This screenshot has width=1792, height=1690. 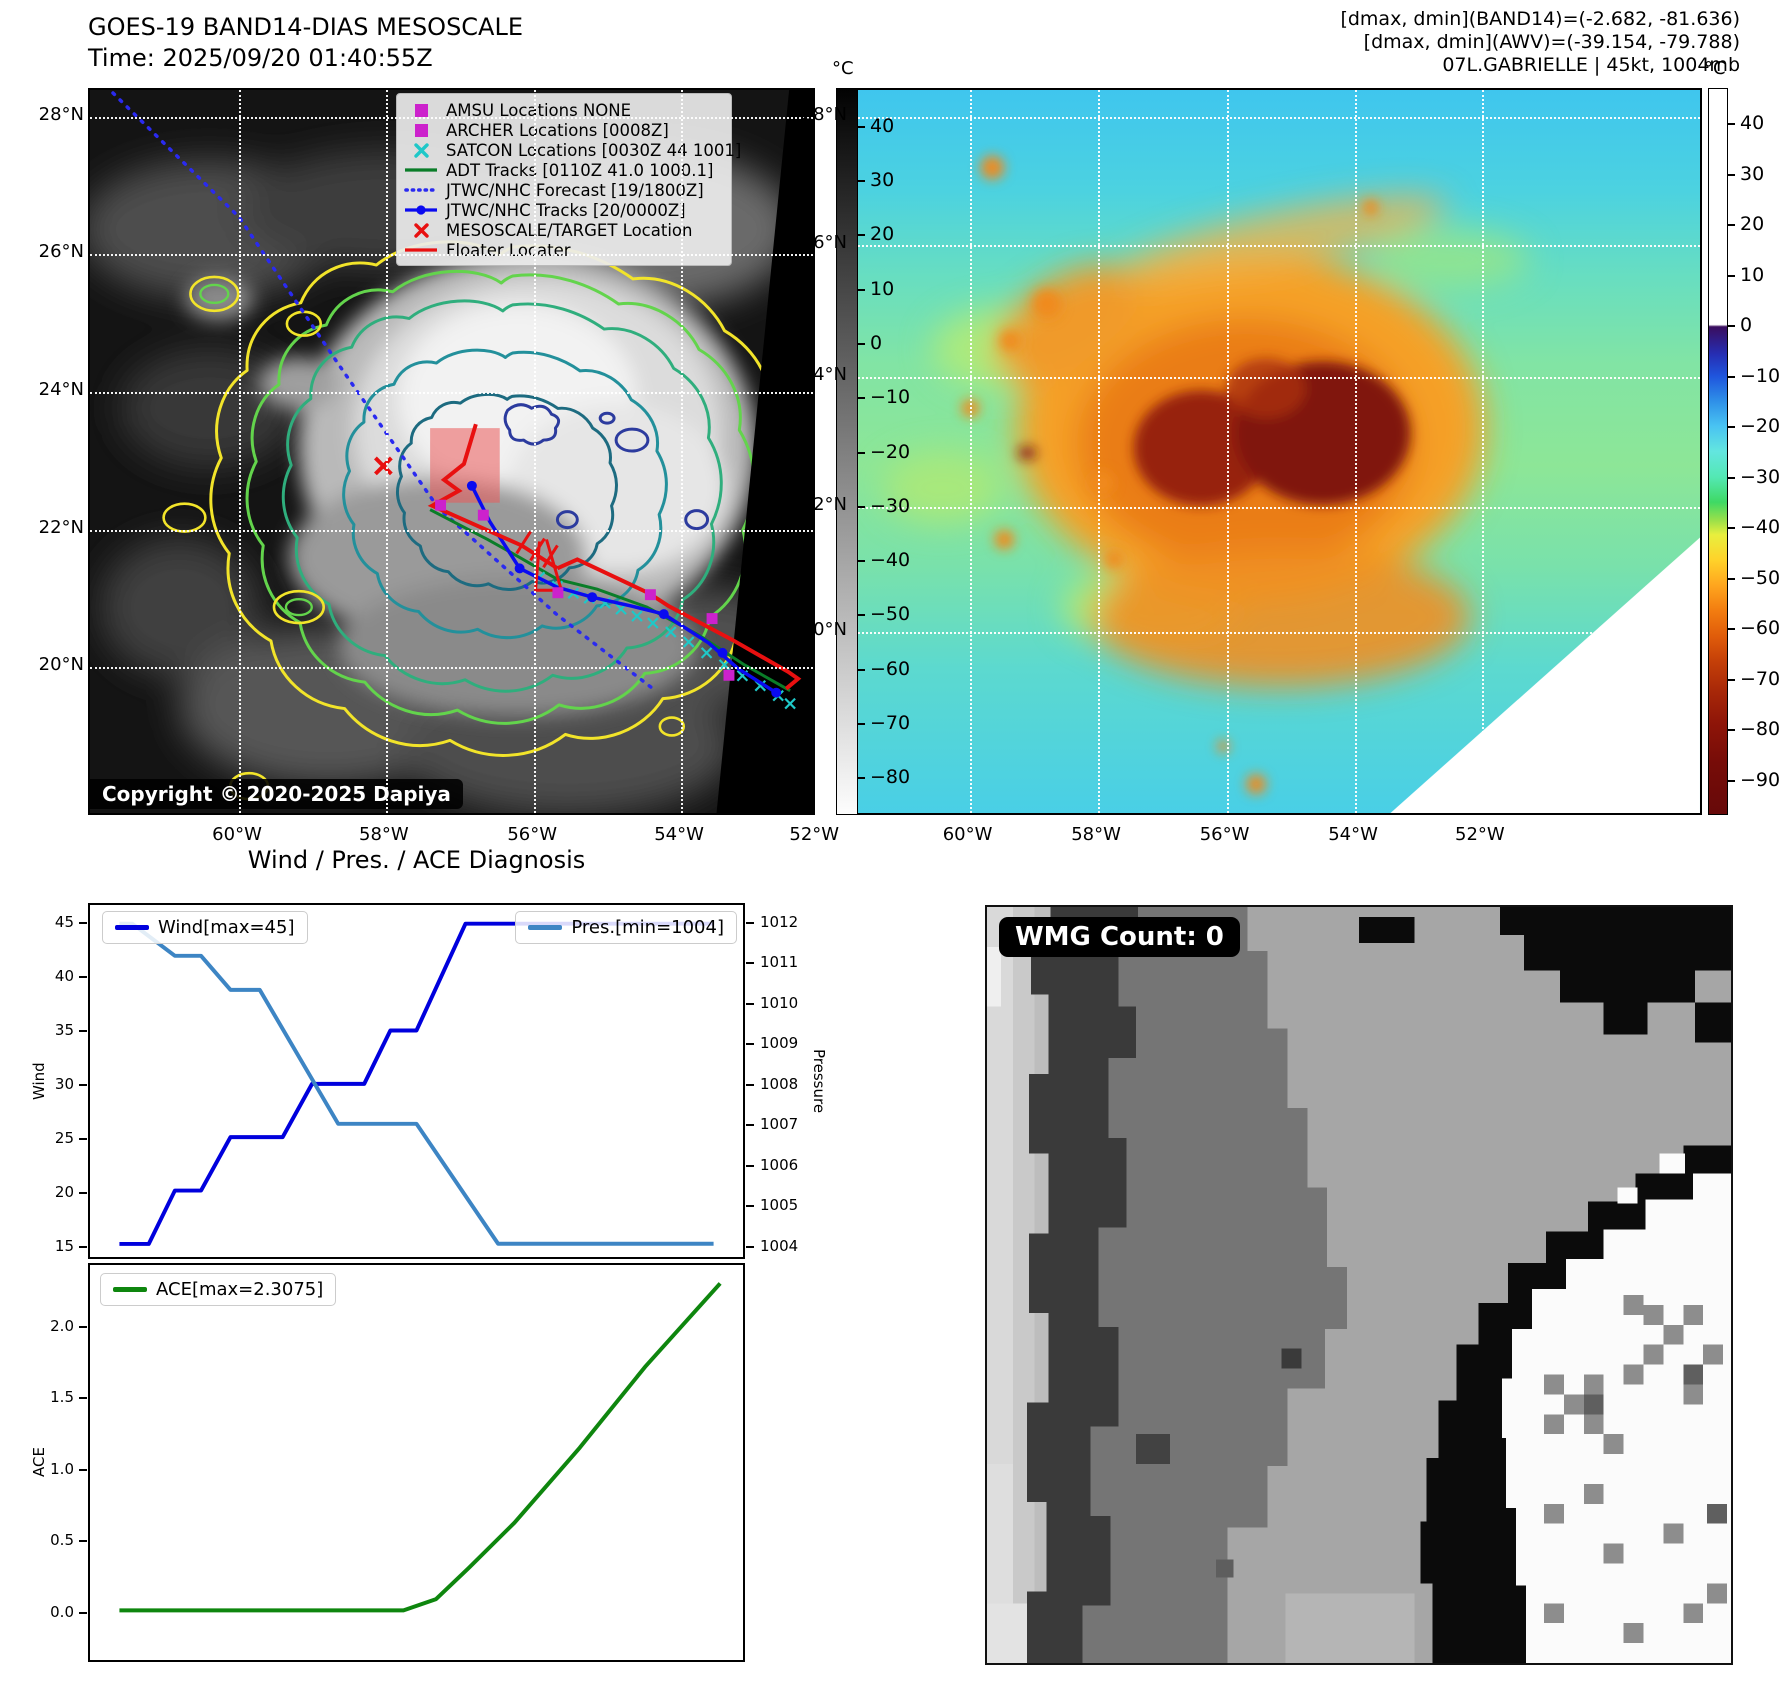 I want to click on colorbar-tick-label: 30, so click(x=1752, y=173).